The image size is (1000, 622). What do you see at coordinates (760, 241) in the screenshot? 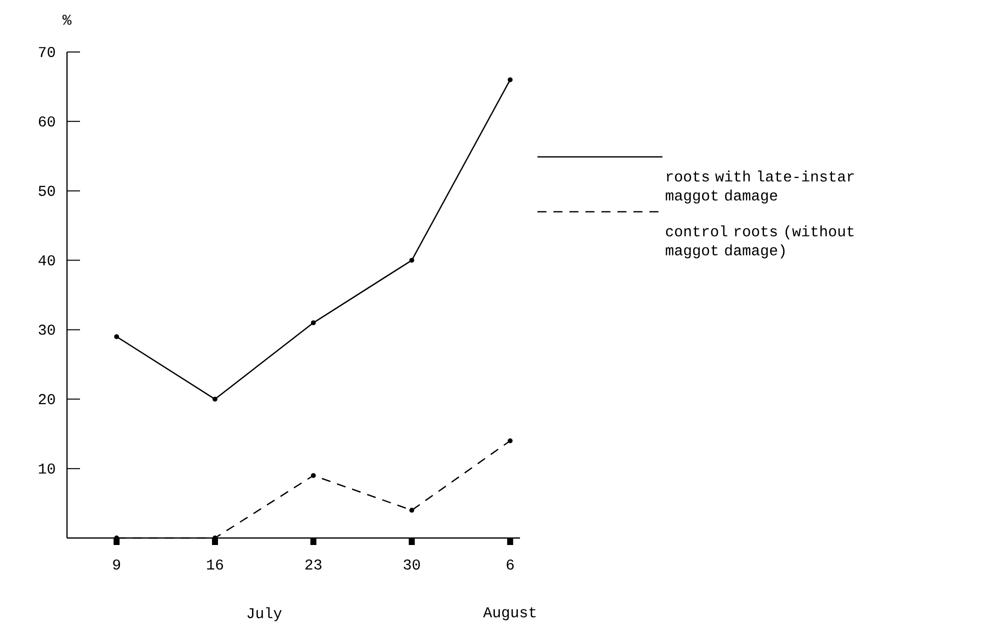
I see `text: control roots (without maggot damage)` at bounding box center [760, 241].